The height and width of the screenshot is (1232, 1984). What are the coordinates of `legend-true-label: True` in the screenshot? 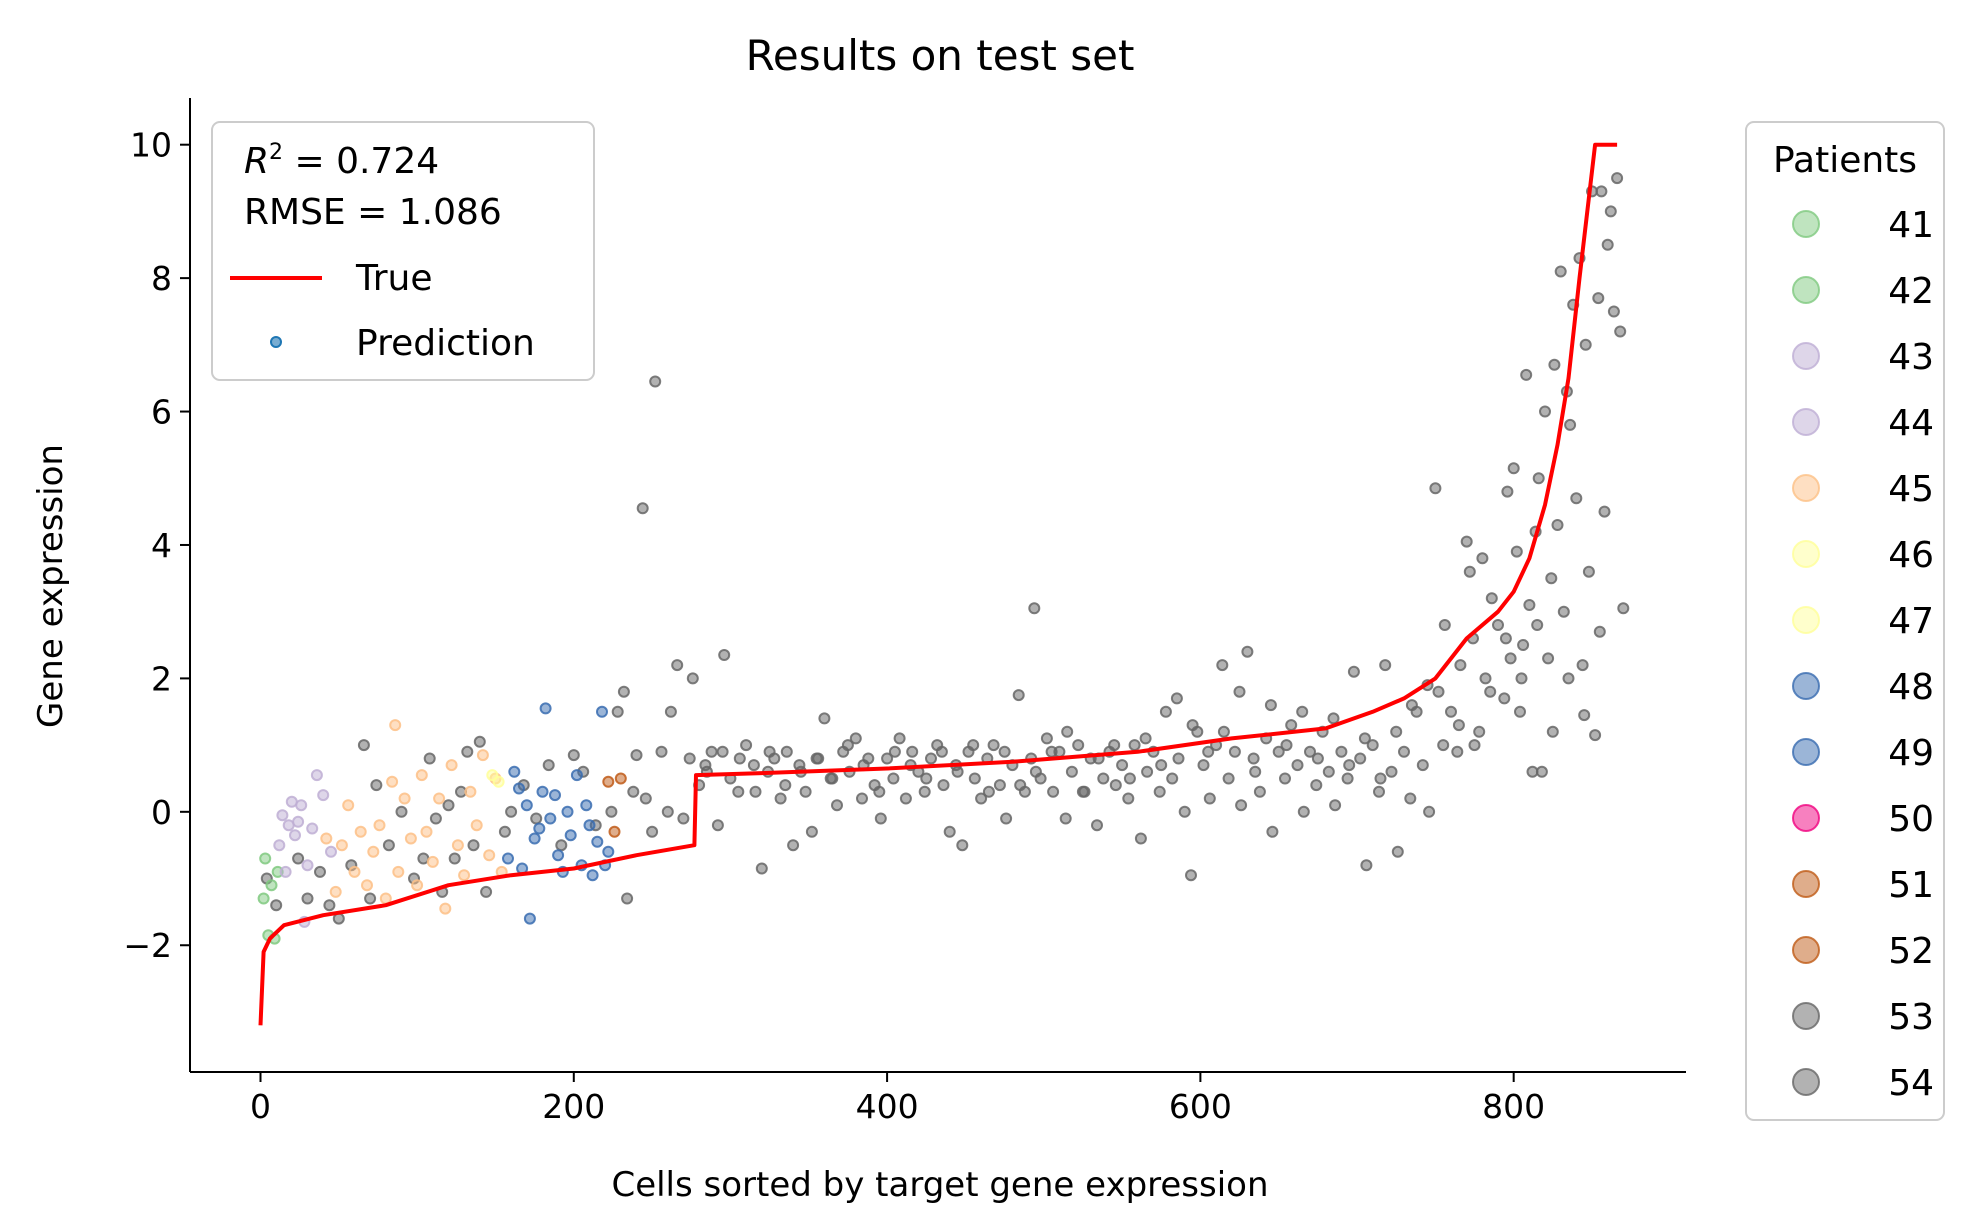 It's located at (393, 278).